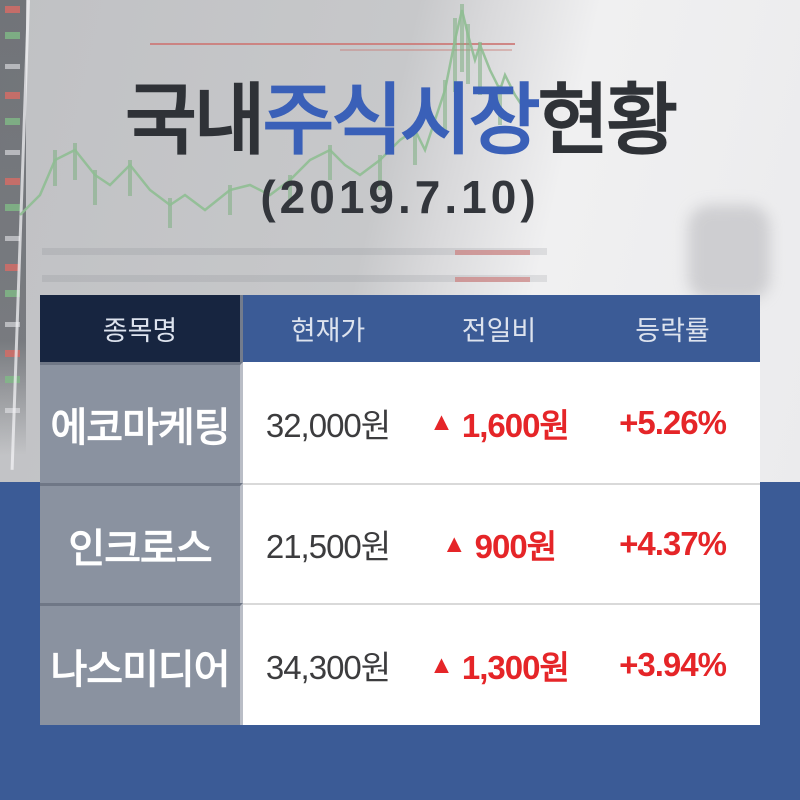  Describe the element at coordinates (673, 543) in the screenshot. I see `change-rate: +4.37%` at that location.